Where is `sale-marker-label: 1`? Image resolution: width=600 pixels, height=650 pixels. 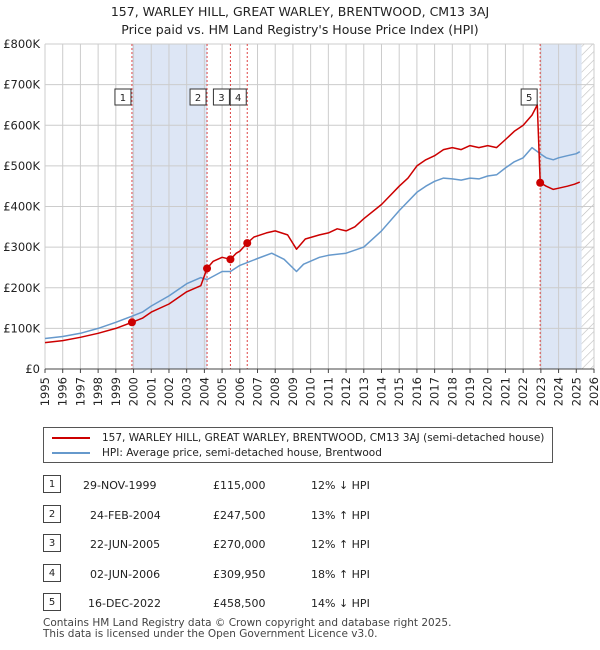 sale-marker-label: 1 is located at coordinates (123, 98).